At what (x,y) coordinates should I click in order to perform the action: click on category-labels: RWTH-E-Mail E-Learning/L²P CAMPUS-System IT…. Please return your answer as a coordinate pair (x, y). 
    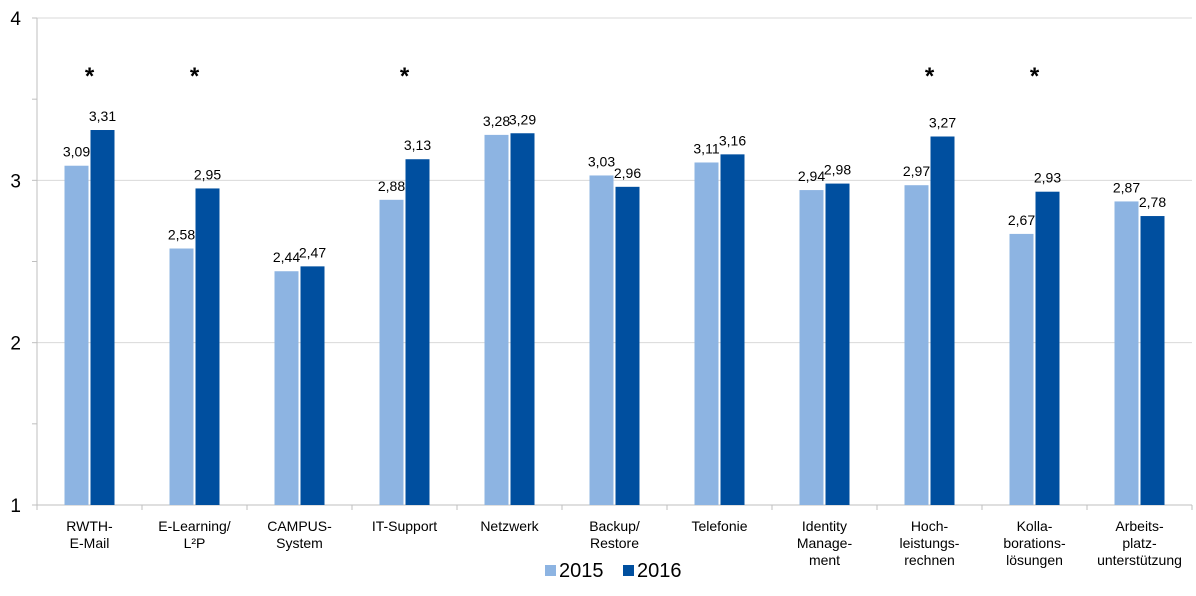
    Looking at the image, I should click on (624, 543).